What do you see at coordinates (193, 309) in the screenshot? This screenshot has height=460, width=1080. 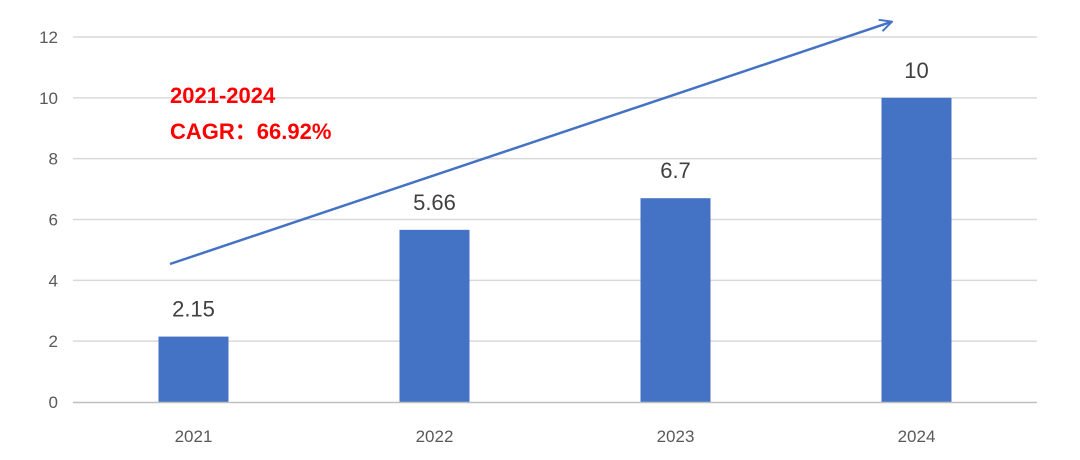 I see `data-label-2021: 2.15` at bounding box center [193, 309].